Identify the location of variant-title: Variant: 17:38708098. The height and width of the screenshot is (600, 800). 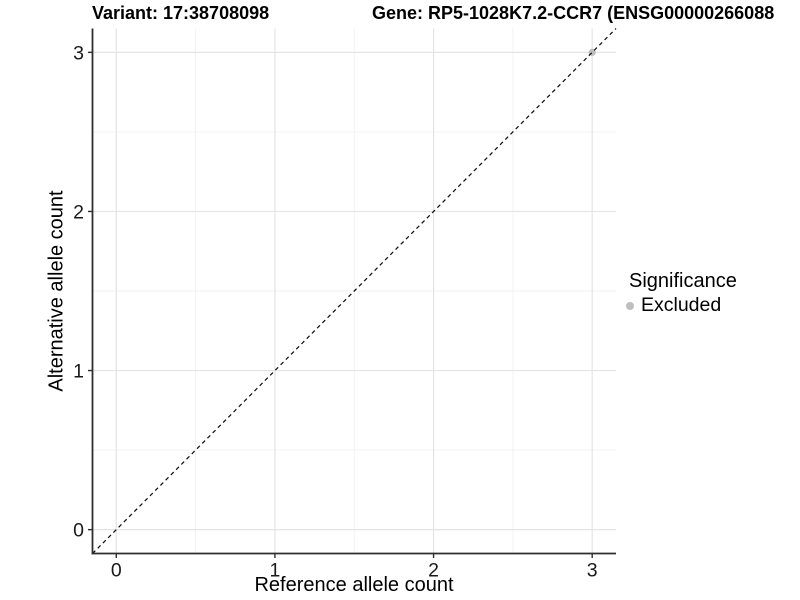
(181, 13).